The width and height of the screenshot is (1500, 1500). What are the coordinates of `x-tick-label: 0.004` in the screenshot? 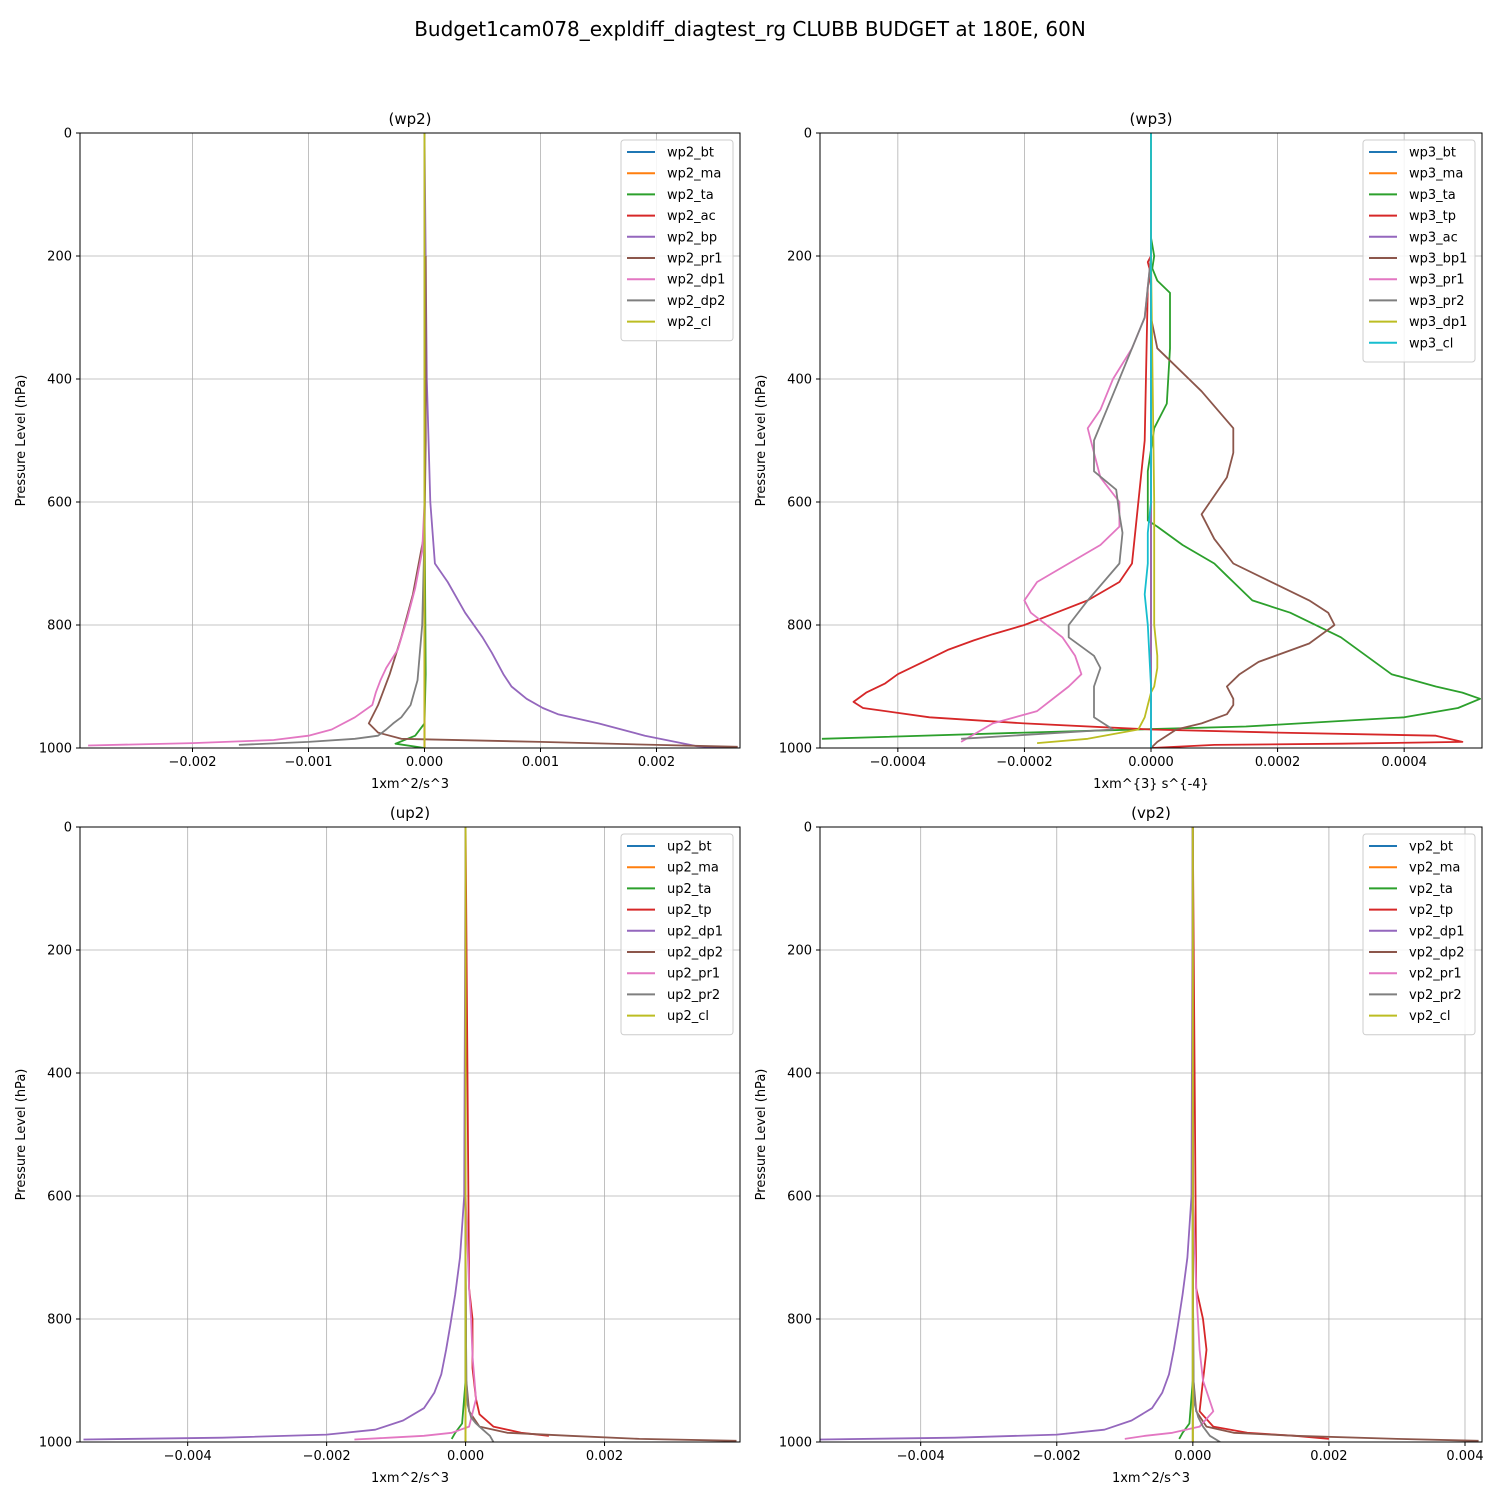 It's located at (1464, 1456).